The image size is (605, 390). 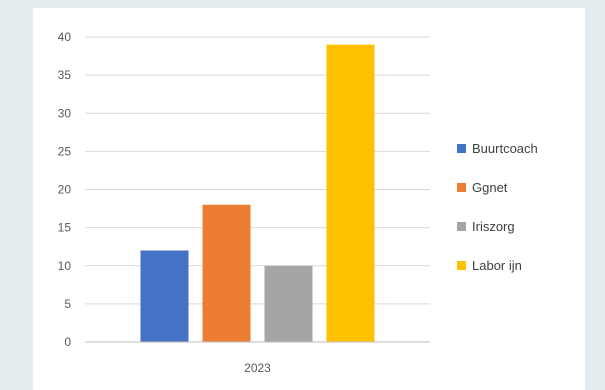 I want to click on legend-label: Labor ijn, so click(x=497, y=265).